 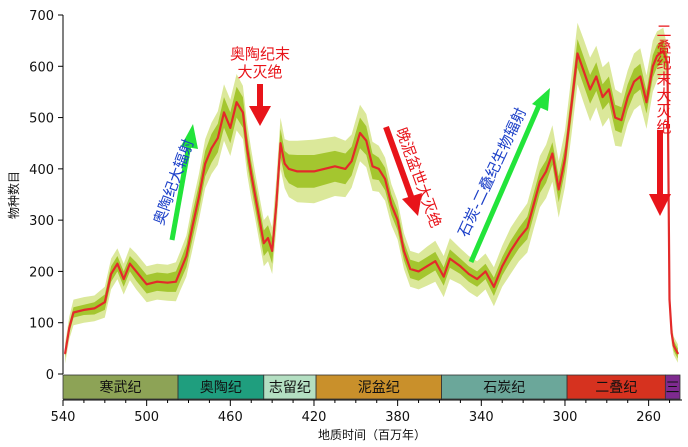 I want to click on period-label: 寒武纪, so click(x=121, y=387).